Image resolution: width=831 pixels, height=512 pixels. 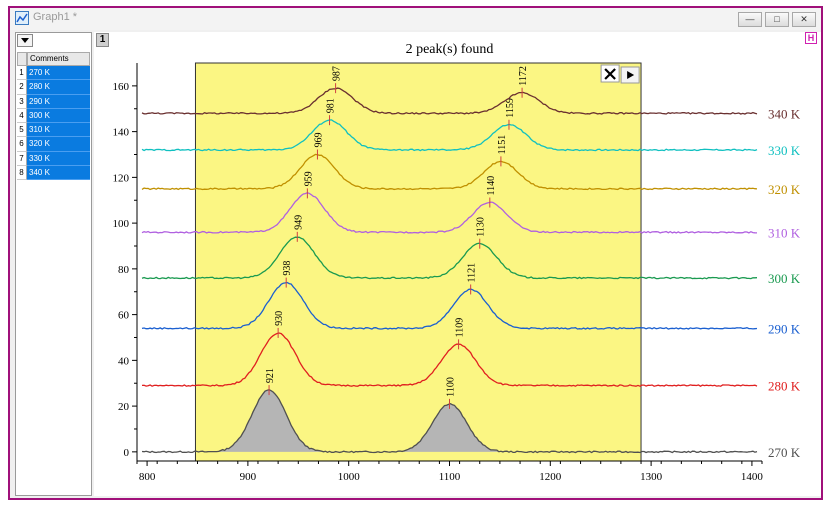 I want to click on x-tick-label: 1000, so click(x=349, y=477).